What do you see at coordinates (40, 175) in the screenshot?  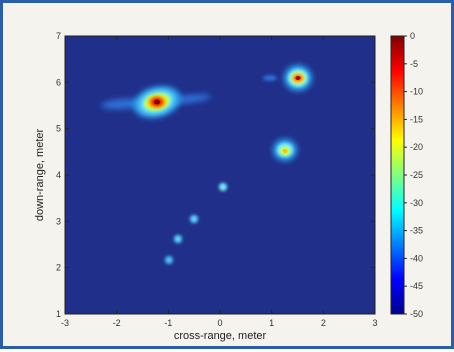 I see `y-axis-label: down-range, meter` at bounding box center [40, 175].